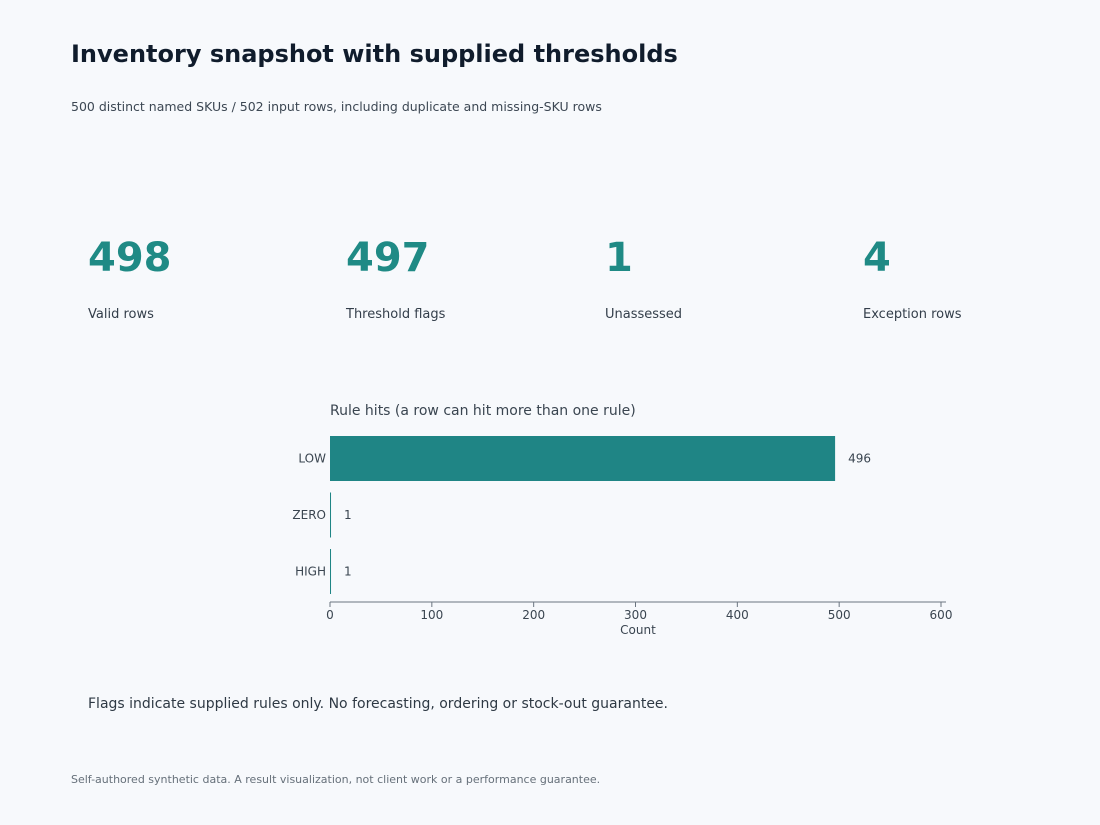 This screenshot has height=825, width=1100. Describe the element at coordinates (737, 615) in the screenshot. I see `x-tick-label: 400` at that location.